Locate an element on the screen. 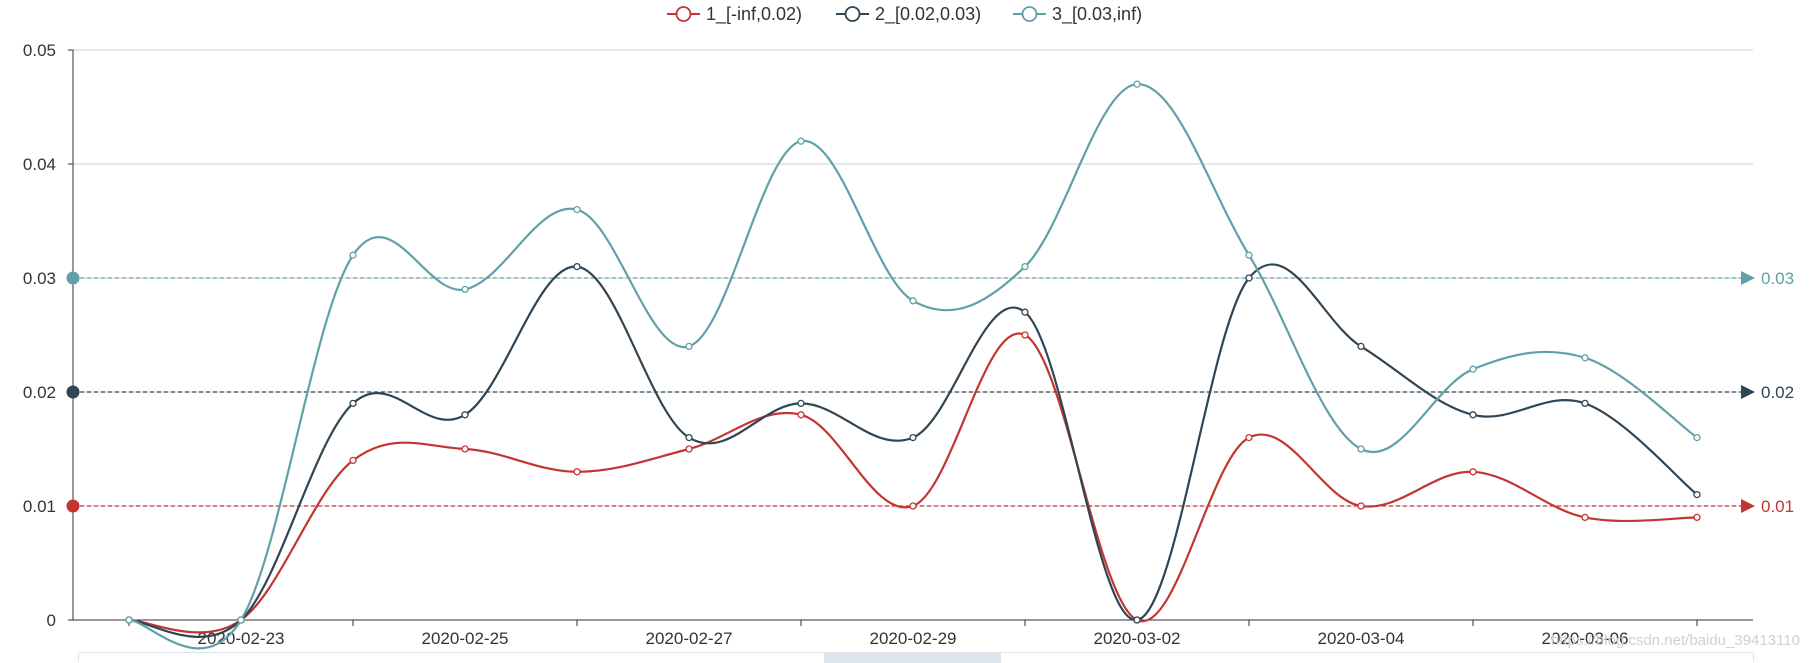 The image size is (1809, 663). y-tick-label: 0.01 is located at coordinates (39, 506).